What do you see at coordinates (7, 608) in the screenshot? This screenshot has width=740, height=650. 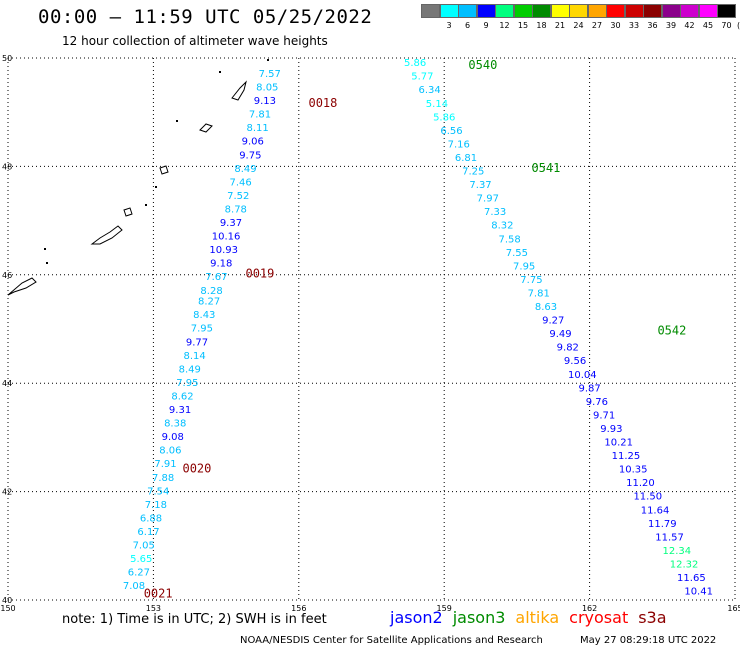 I see `lon-tick-label: 150` at bounding box center [7, 608].